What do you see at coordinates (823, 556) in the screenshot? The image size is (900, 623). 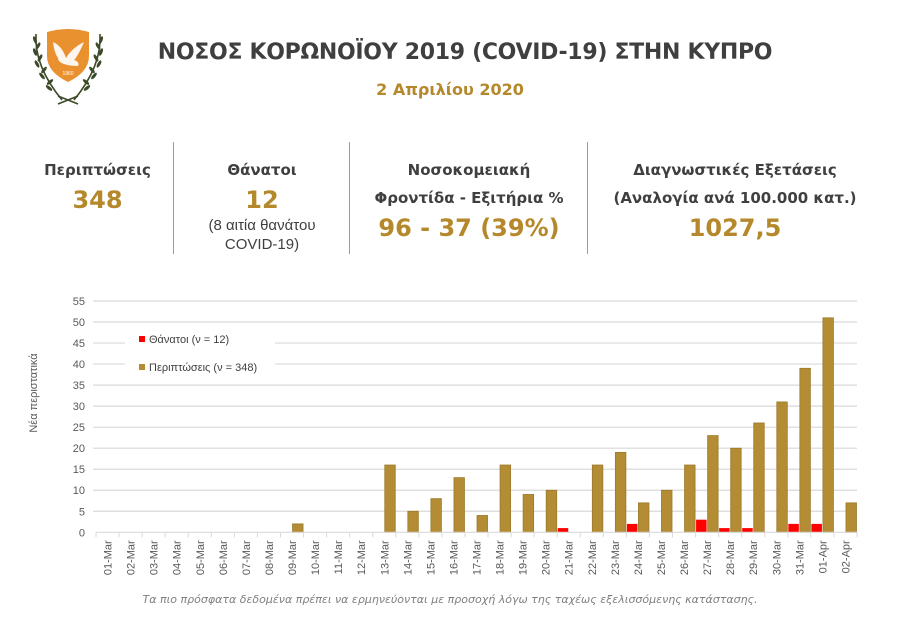 I see `x-tick-label: 01-Apr` at bounding box center [823, 556].